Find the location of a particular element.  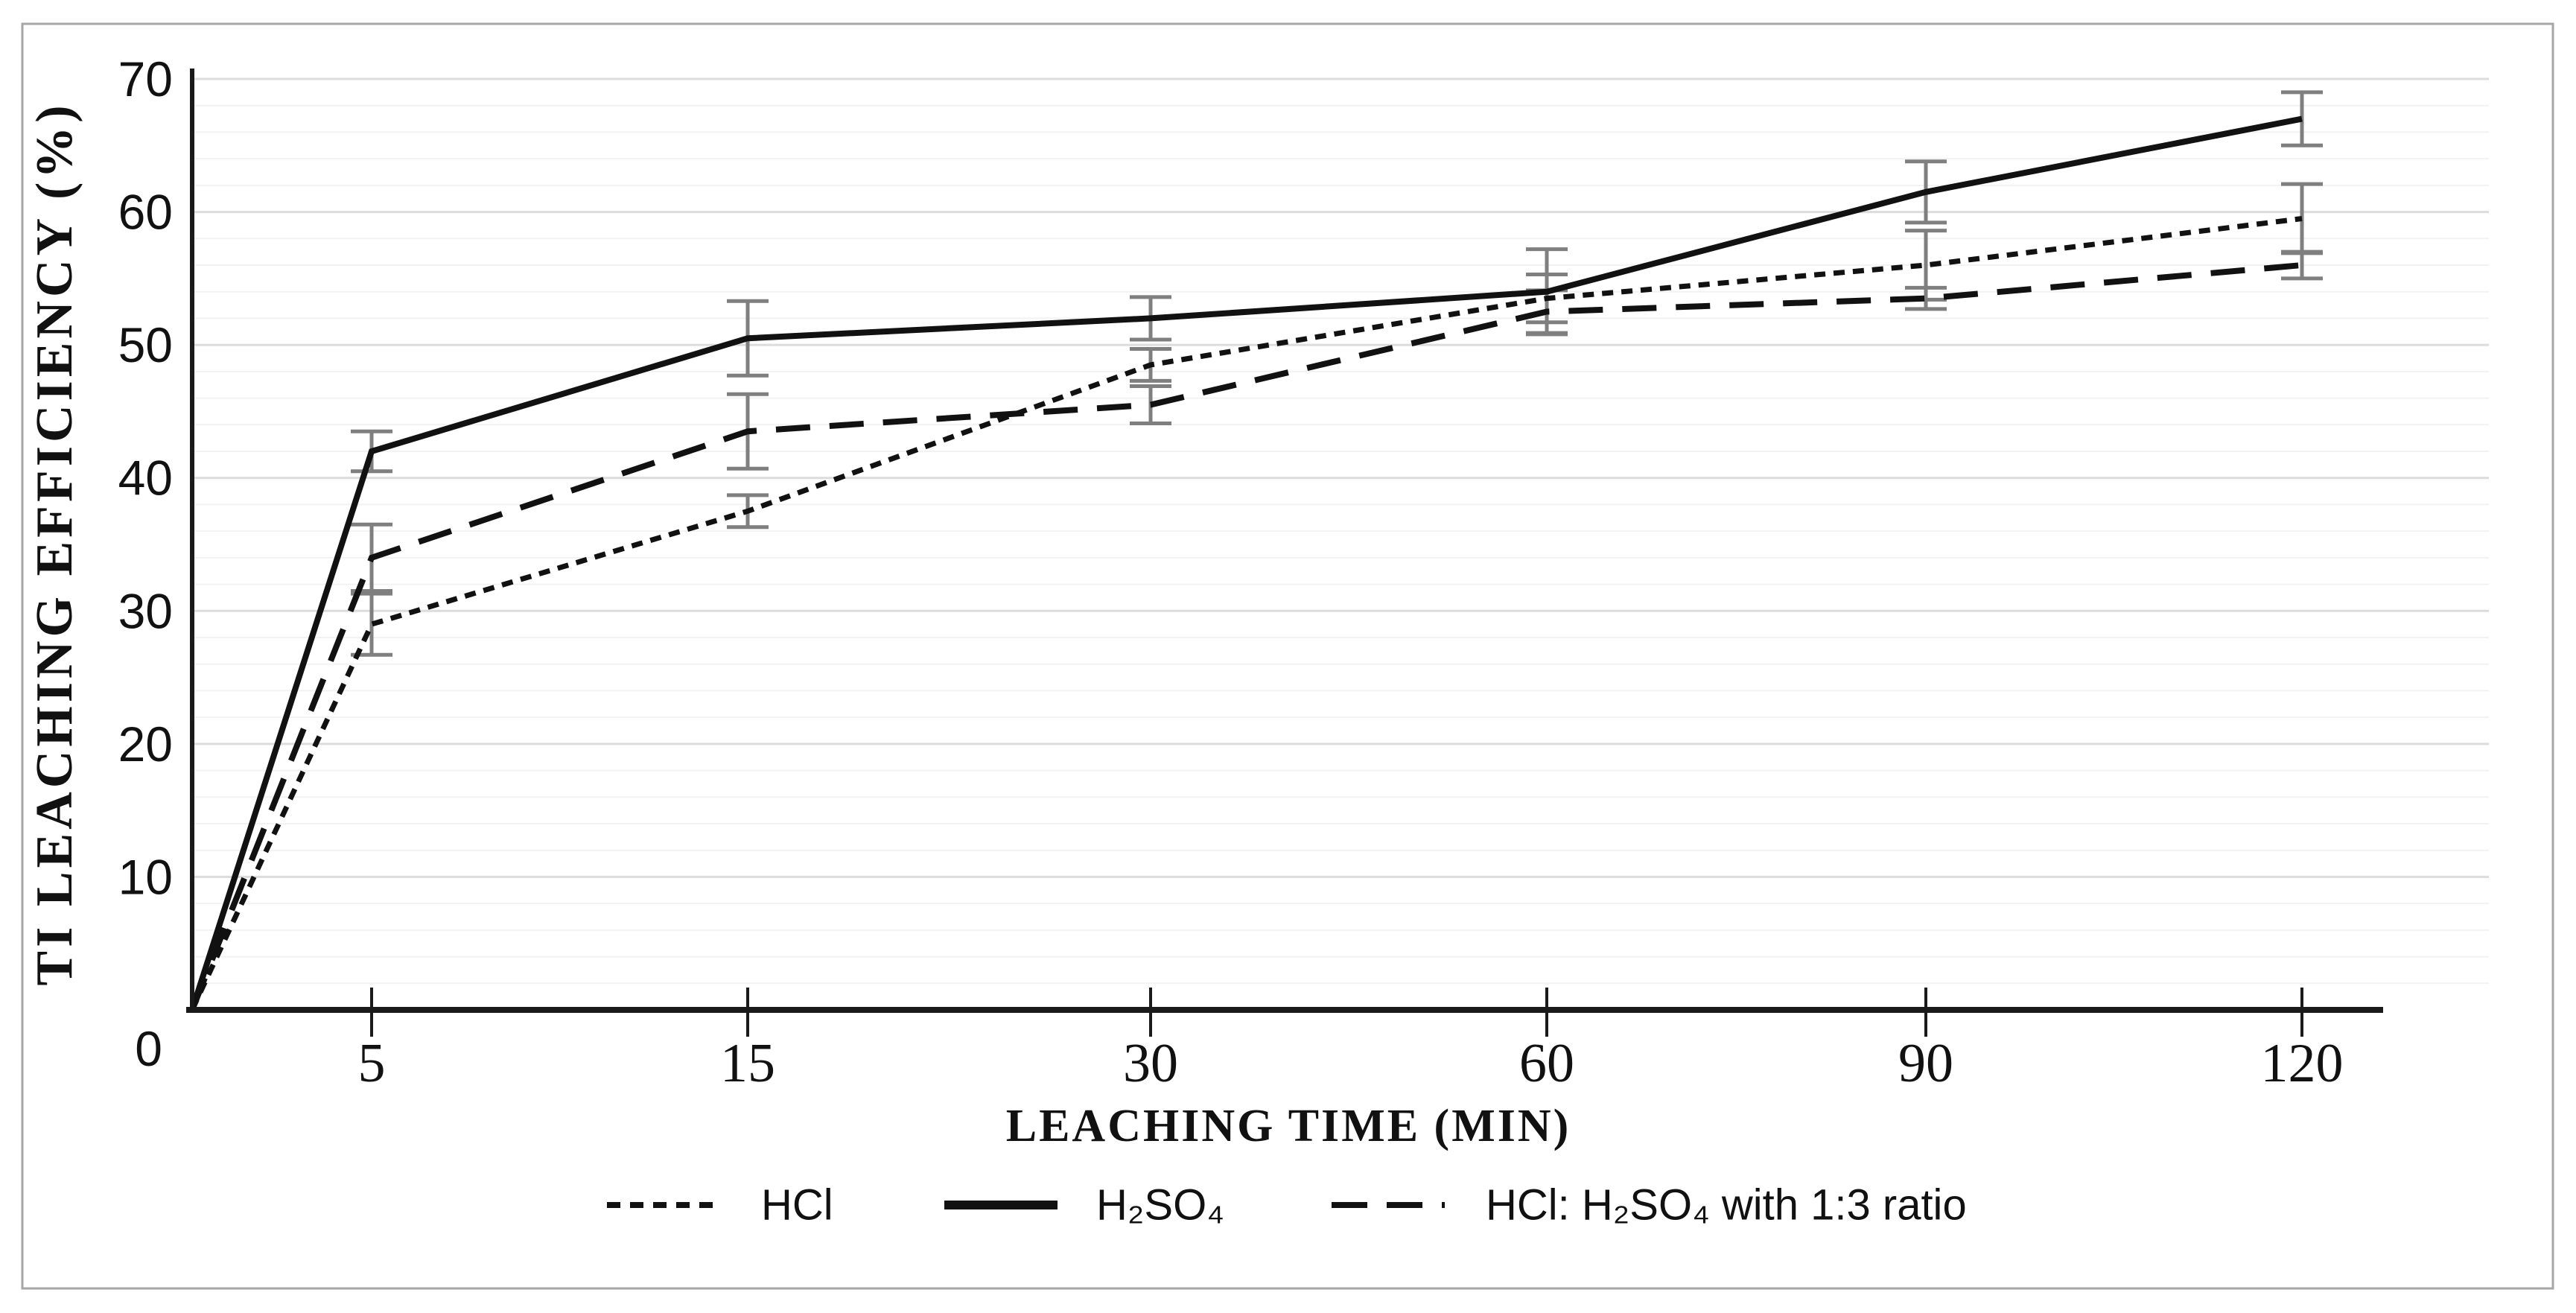

x-tick-label: 60 is located at coordinates (1546, 1063).